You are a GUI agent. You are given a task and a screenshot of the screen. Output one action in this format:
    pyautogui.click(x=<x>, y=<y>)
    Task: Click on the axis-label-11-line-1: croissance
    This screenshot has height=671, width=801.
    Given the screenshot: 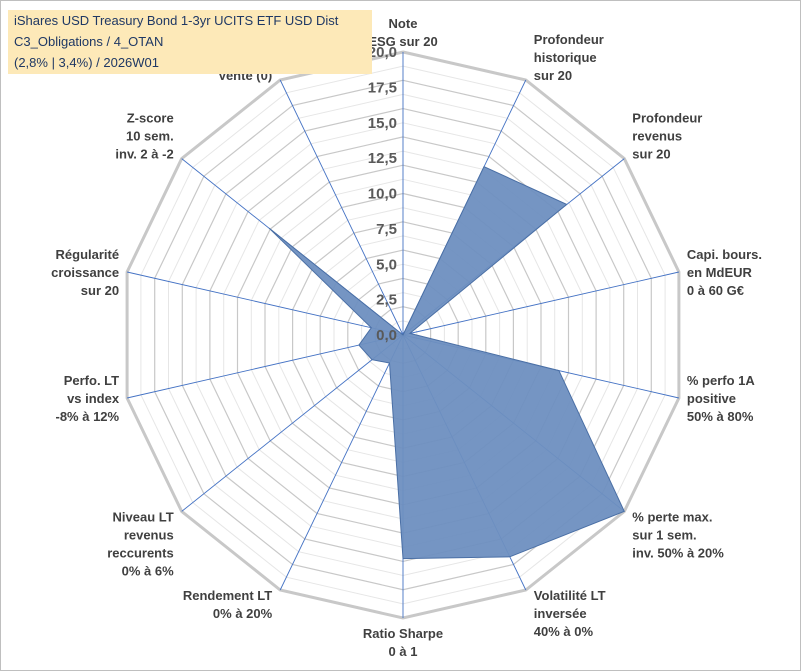 What is the action you would take?
    pyautogui.click(x=85, y=272)
    